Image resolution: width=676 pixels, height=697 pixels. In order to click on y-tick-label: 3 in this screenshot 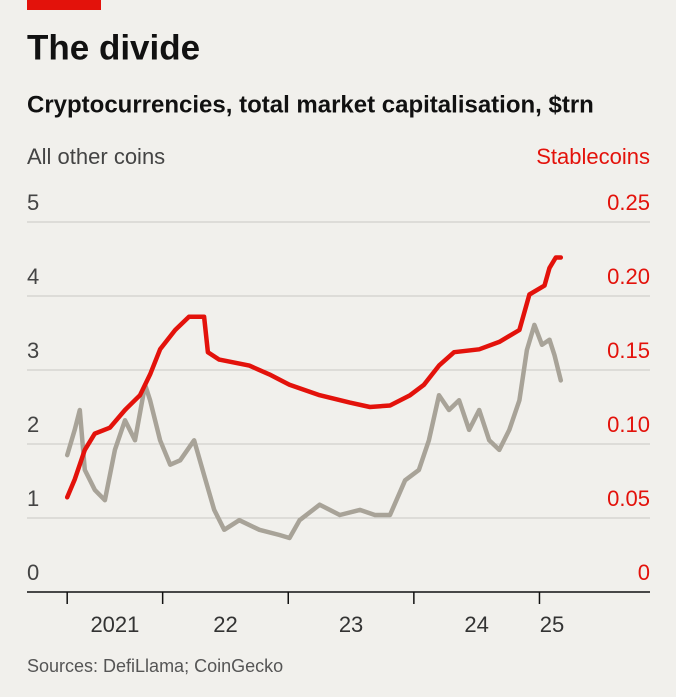, I will do `click(33, 350)`.